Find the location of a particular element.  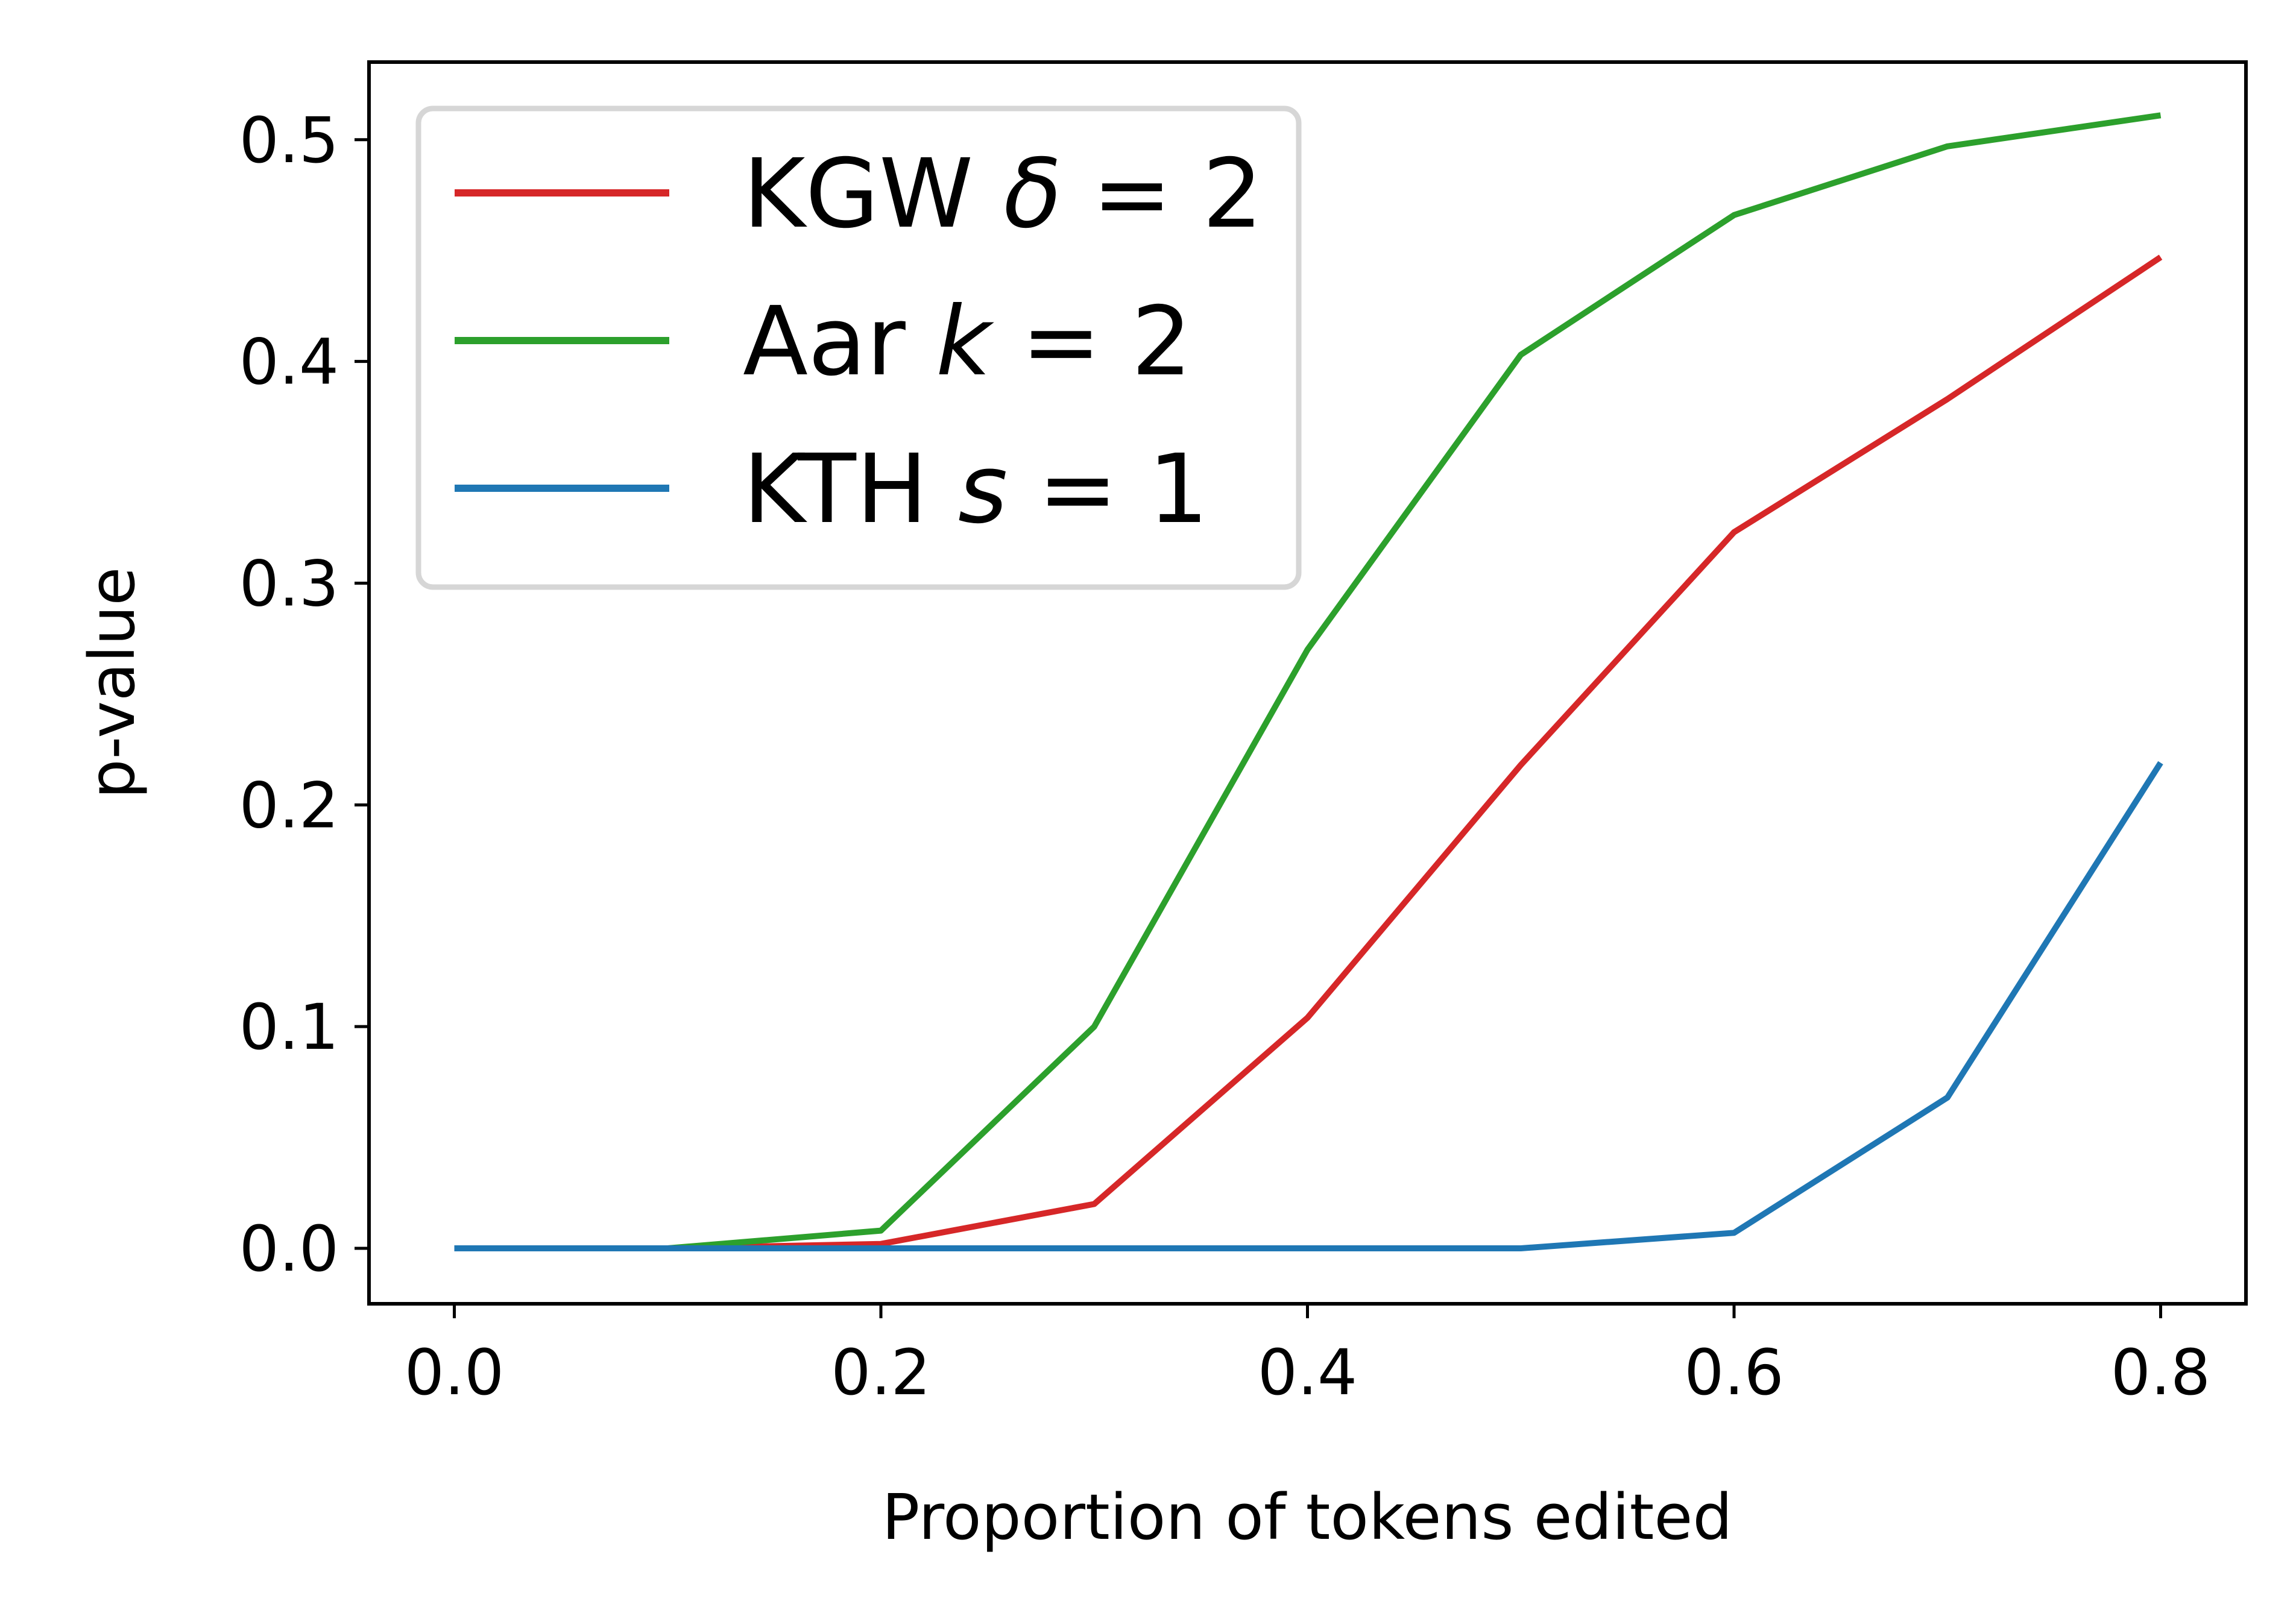

x-tick-label: 0.6 is located at coordinates (1734, 1372).